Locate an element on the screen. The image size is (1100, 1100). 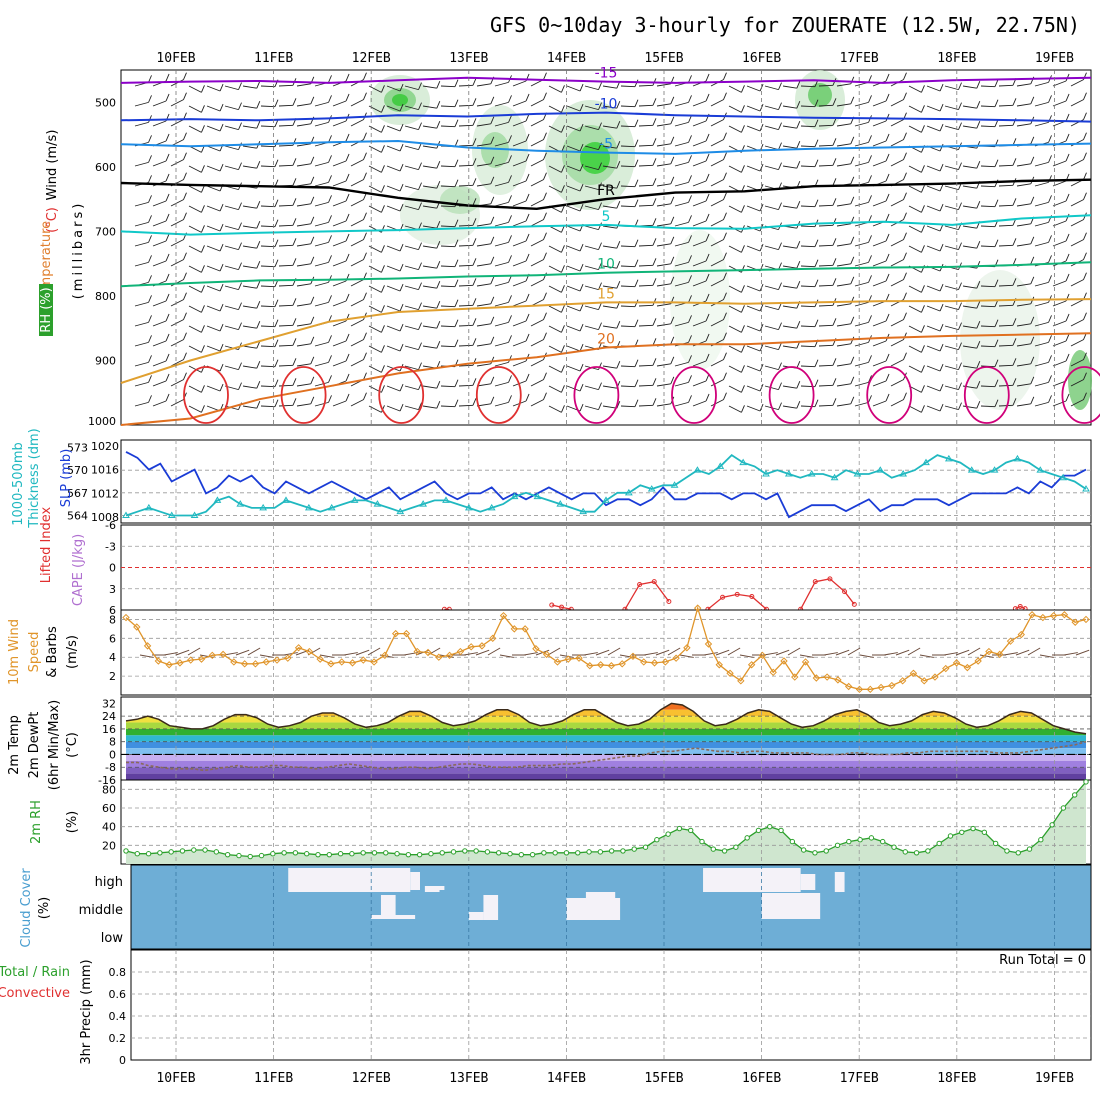
y-tick-label: 0.2 is located at coordinates (118, 1038).